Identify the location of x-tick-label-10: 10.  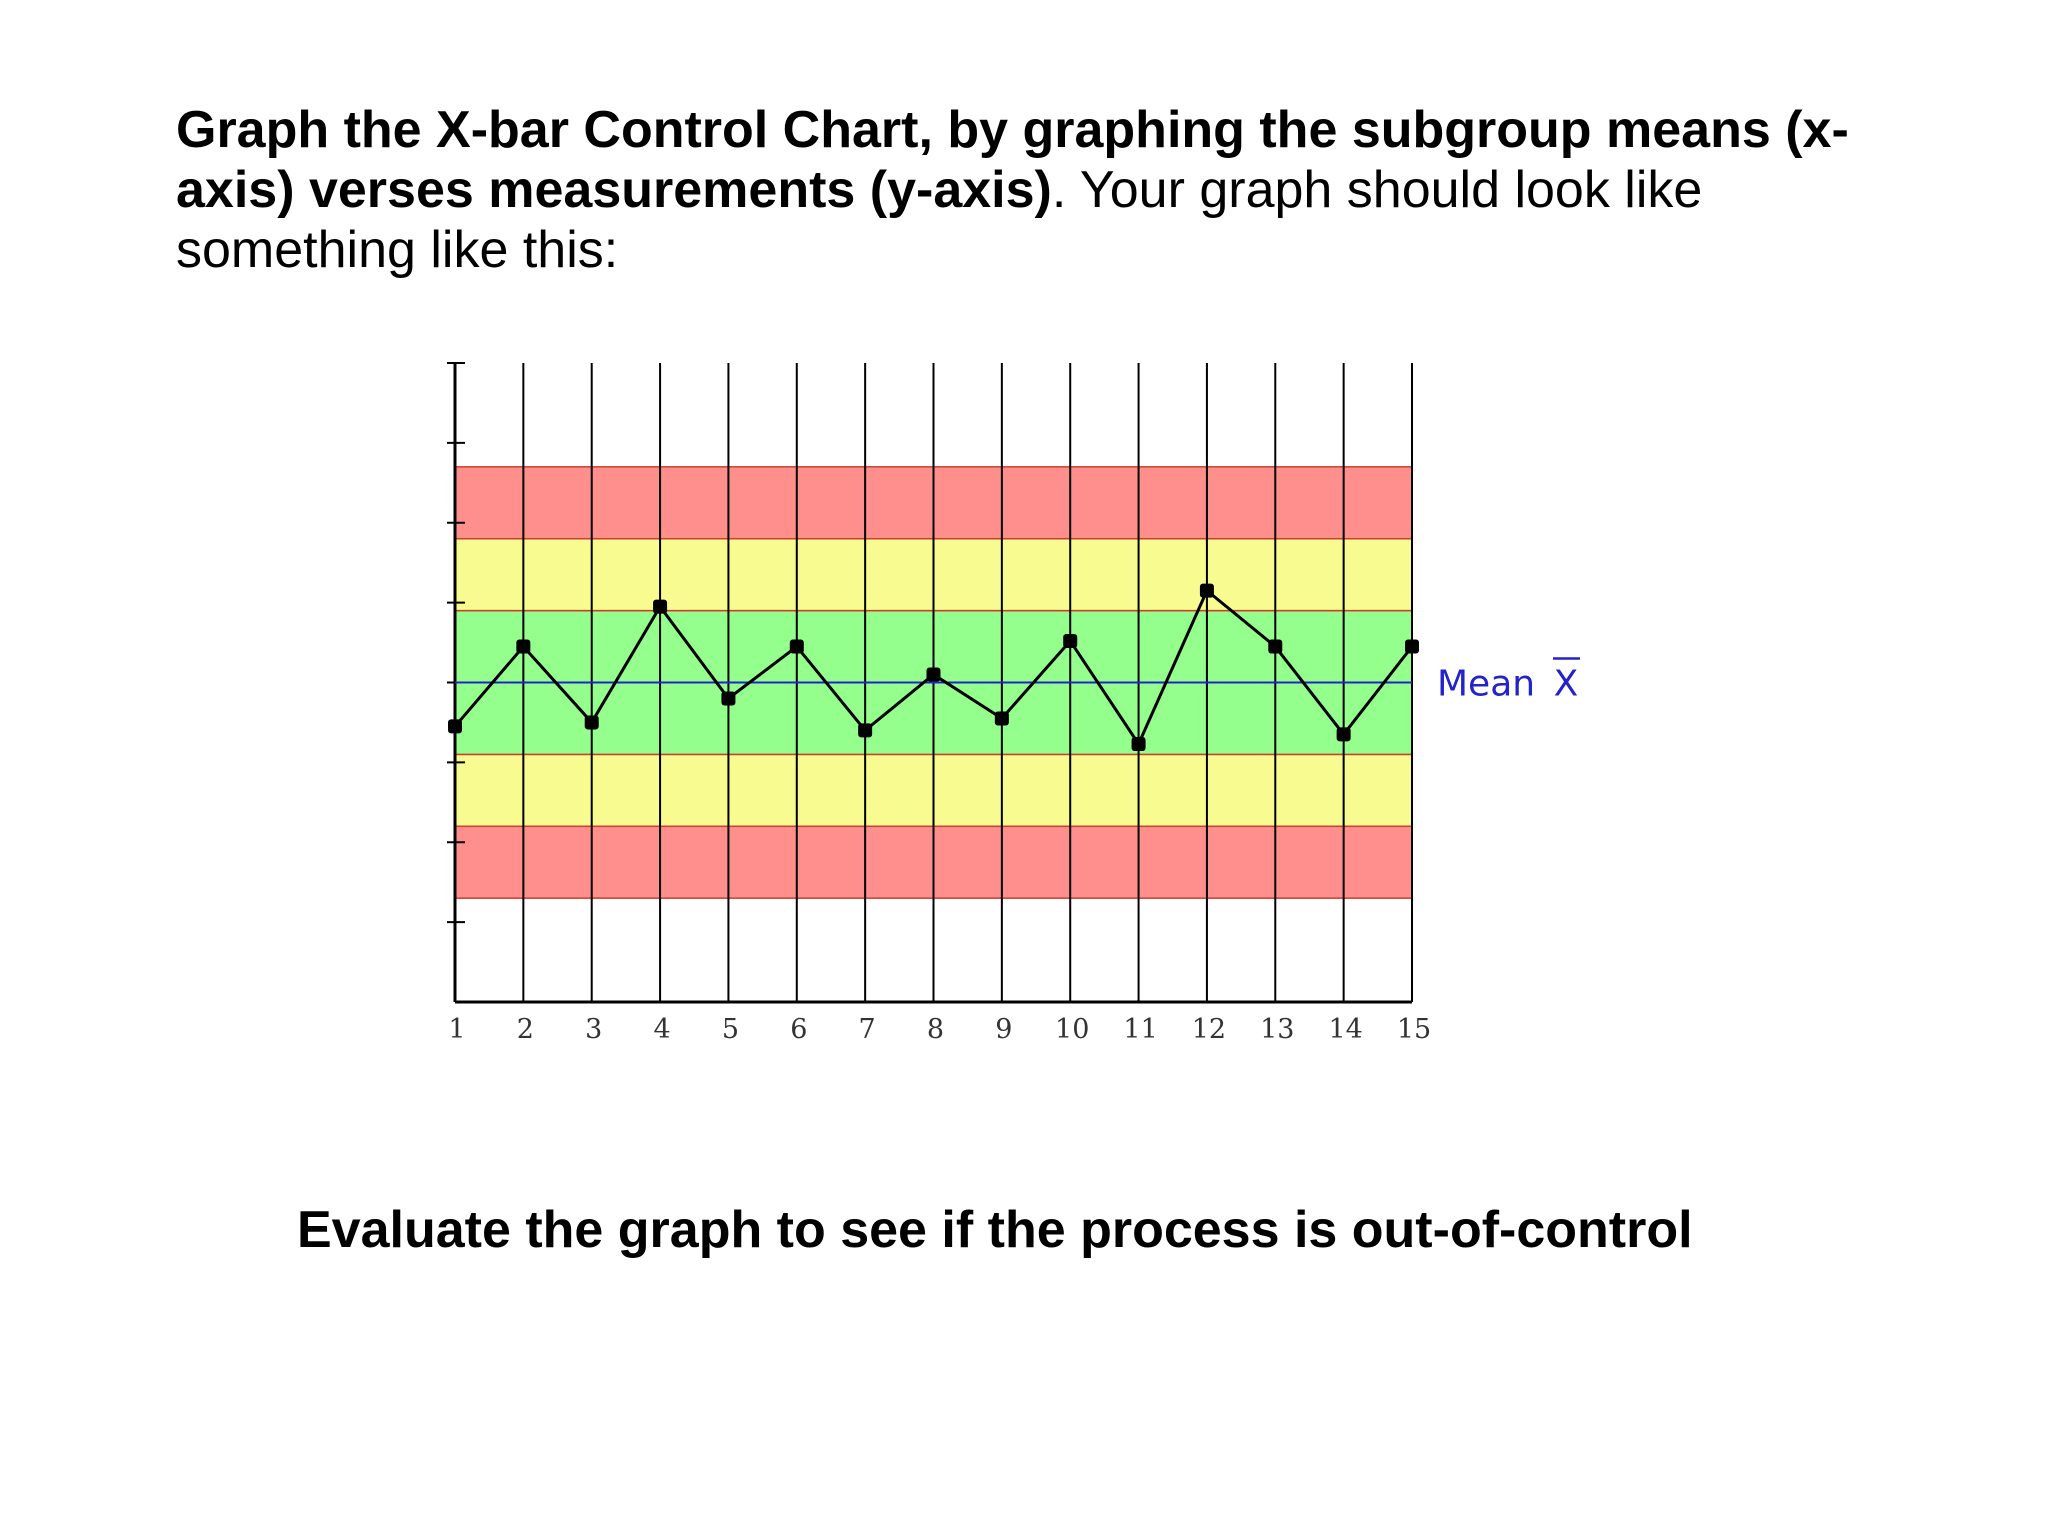
(1072, 1029).